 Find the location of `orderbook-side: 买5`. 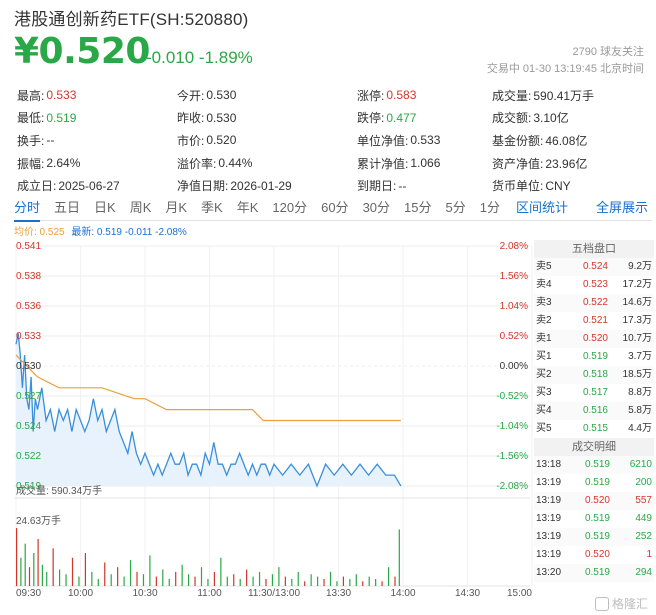

orderbook-side: 买5 is located at coordinates (544, 428).